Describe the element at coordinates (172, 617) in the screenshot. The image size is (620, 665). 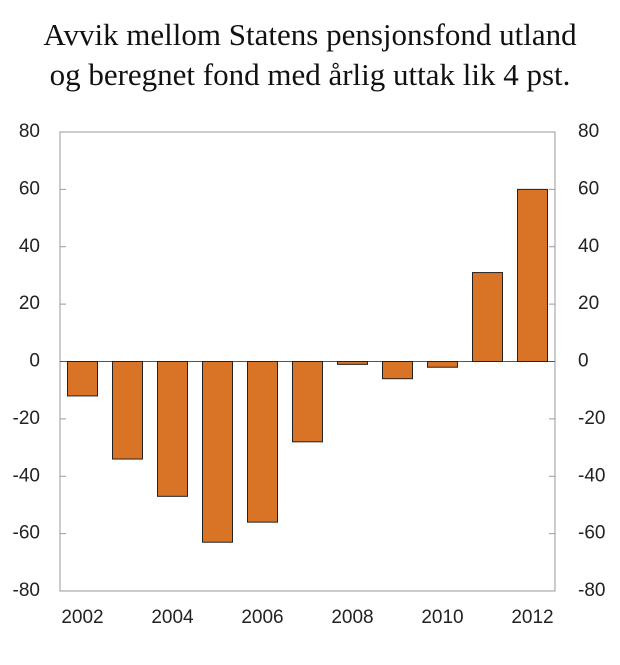
I see `x-tick-label: 2004` at that location.